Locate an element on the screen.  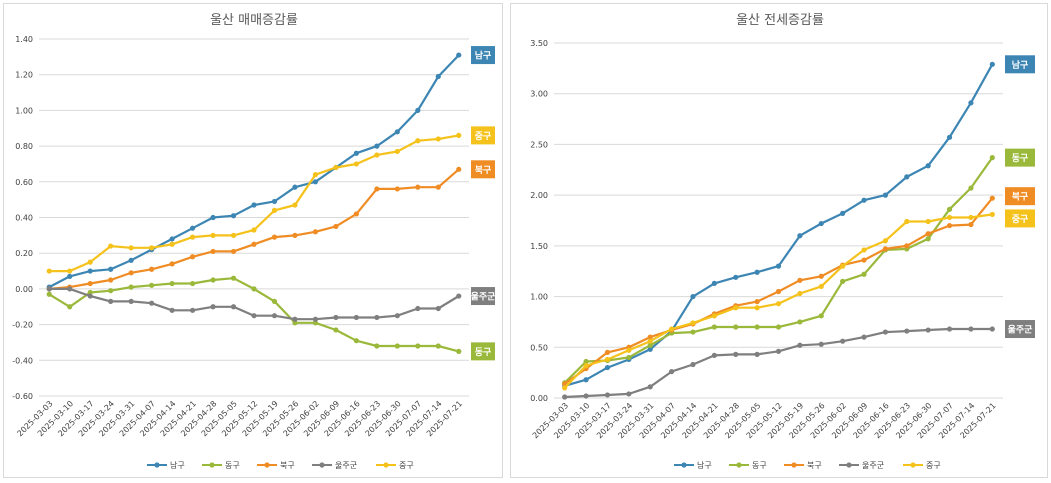
end-label-중구: 중구 is located at coordinates (483, 135).